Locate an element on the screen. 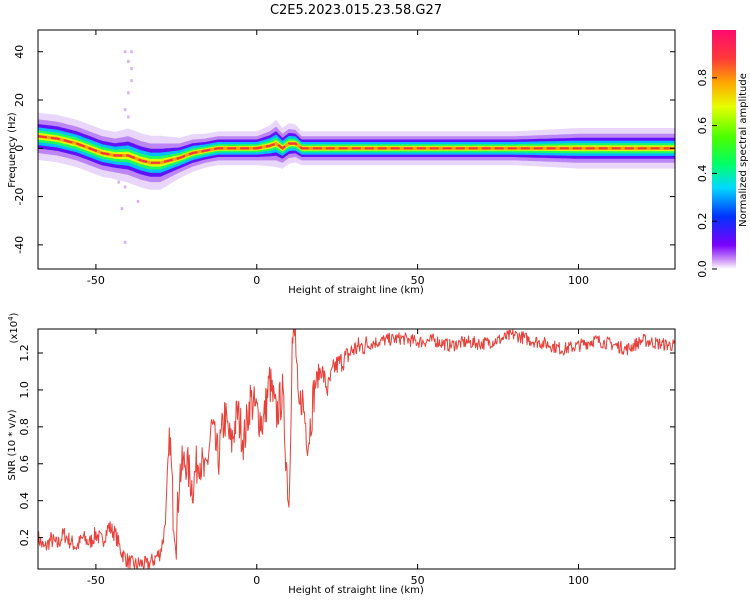 Image resolution: width=750 pixels, height=600 pixels. snr-x-tick-label: 0 is located at coordinates (256, 580).